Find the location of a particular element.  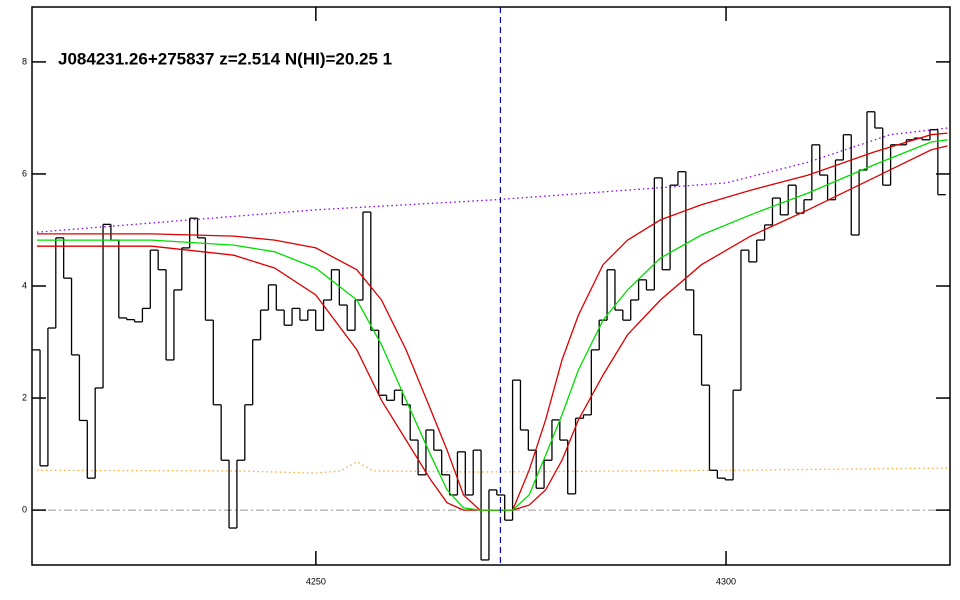

y-tick-label: 0 is located at coordinates (24, 509).